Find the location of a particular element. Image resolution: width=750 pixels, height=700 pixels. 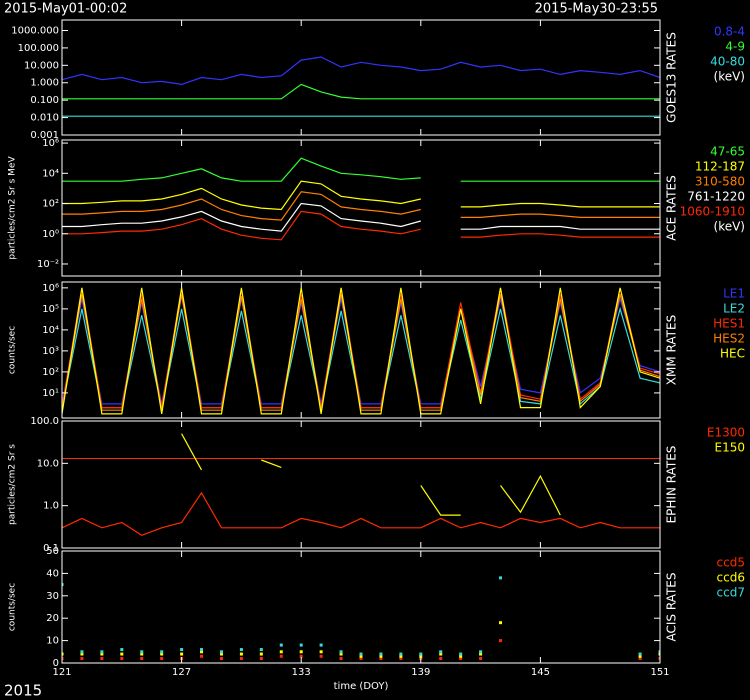

legend-entry: 0.8-4 is located at coordinates (729, 32).